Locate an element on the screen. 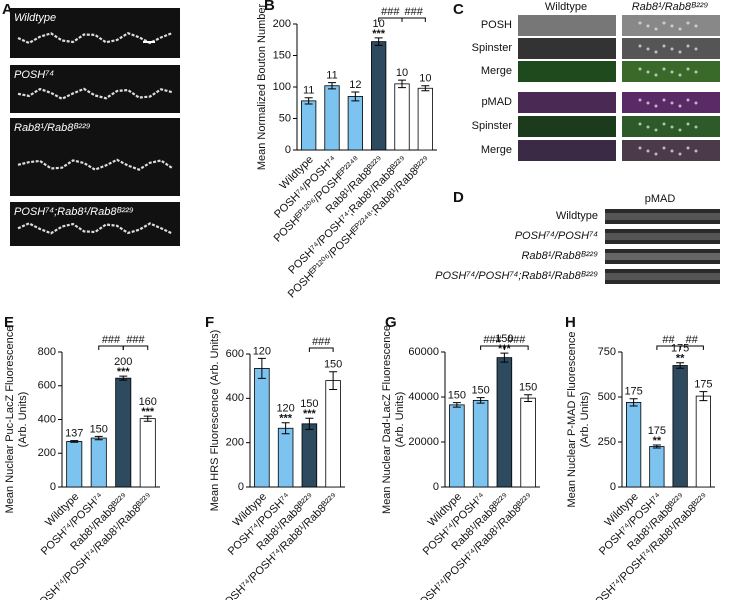 This screenshot has height=600, width=733. y-tick-label: 400 is located at coordinates (47, 419).